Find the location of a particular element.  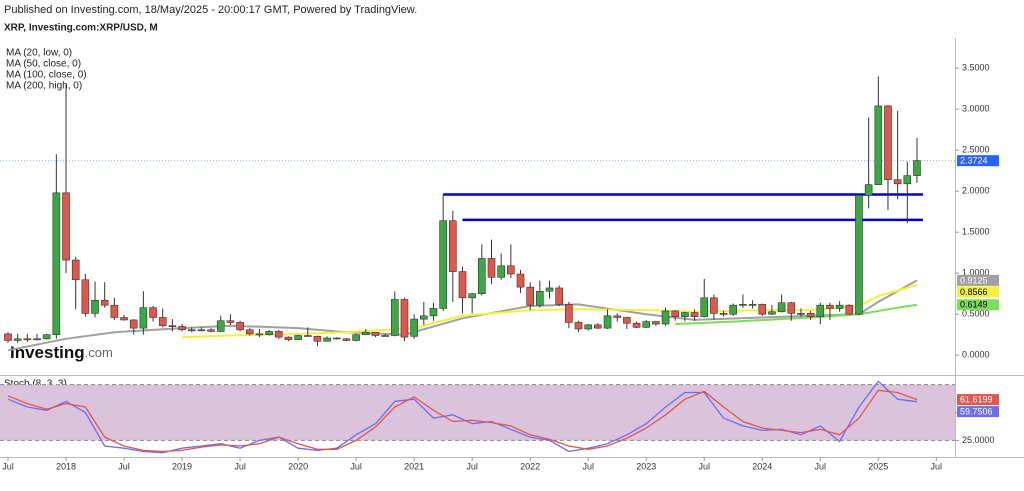

symbol-title: XRP, Investing.com:XRP/USD, M is located at coordinates (81, 28).